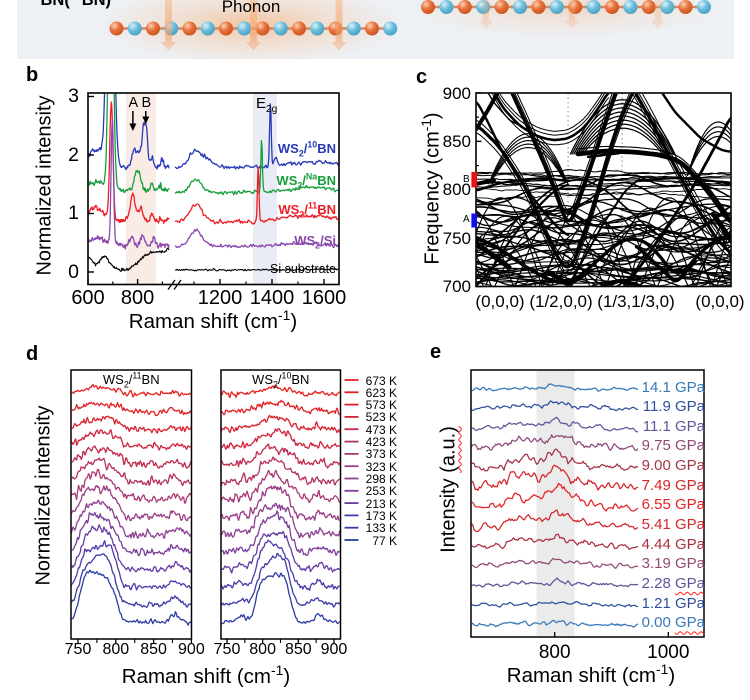  I want to click on panel-e-curve-9.75GPa, so click(555, 443).